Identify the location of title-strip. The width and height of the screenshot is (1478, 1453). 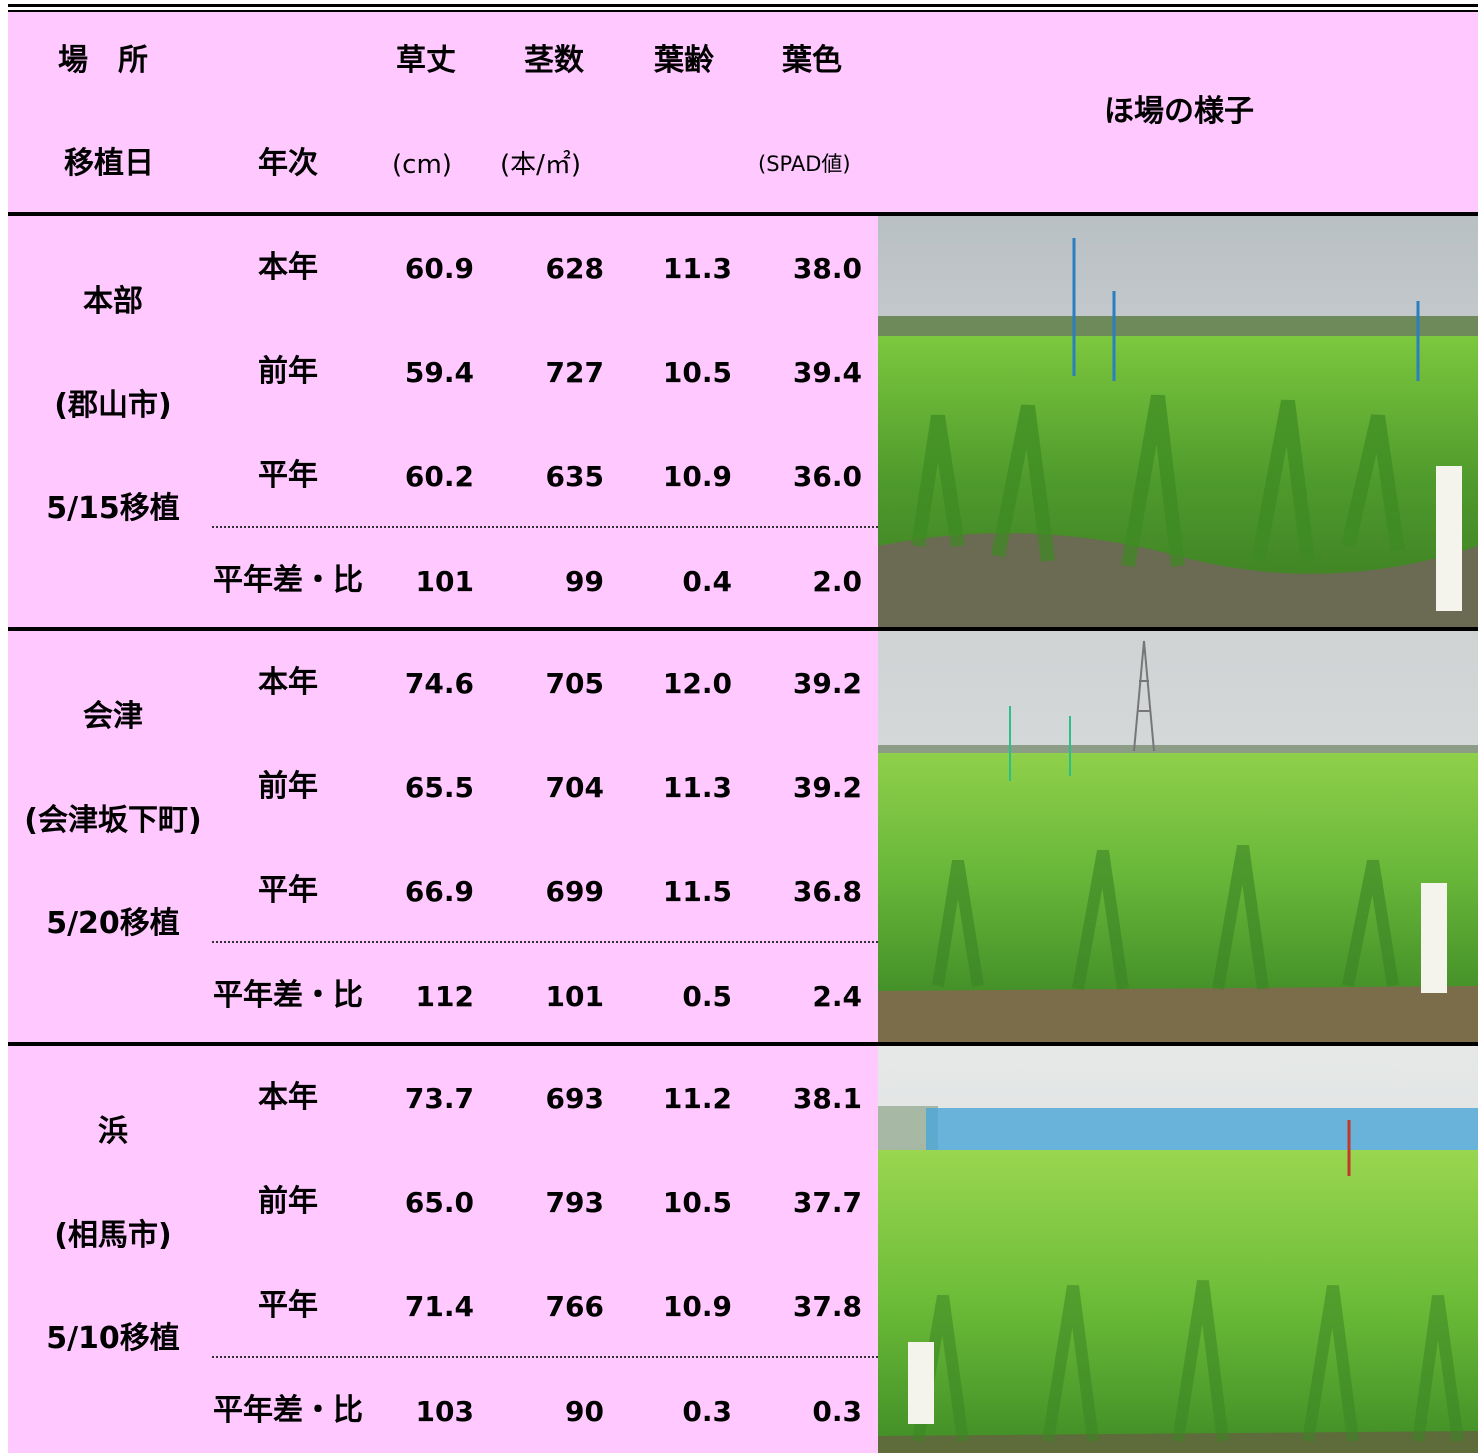
(739, 3).